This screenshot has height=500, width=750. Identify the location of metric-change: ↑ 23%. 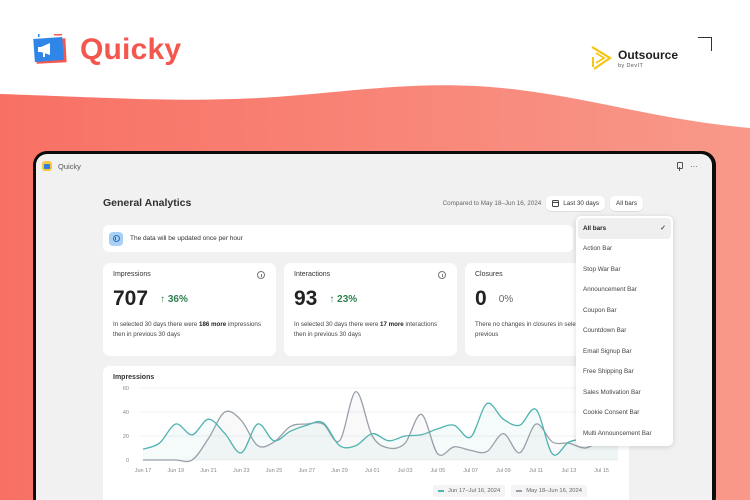
(343, 299).